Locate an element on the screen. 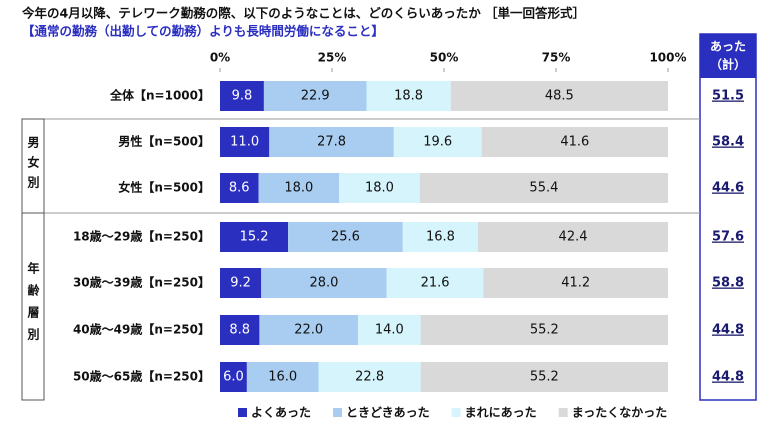 This screenshot has width=780, height=442. data-label: 9.2 is located at coordinates (240, 283).